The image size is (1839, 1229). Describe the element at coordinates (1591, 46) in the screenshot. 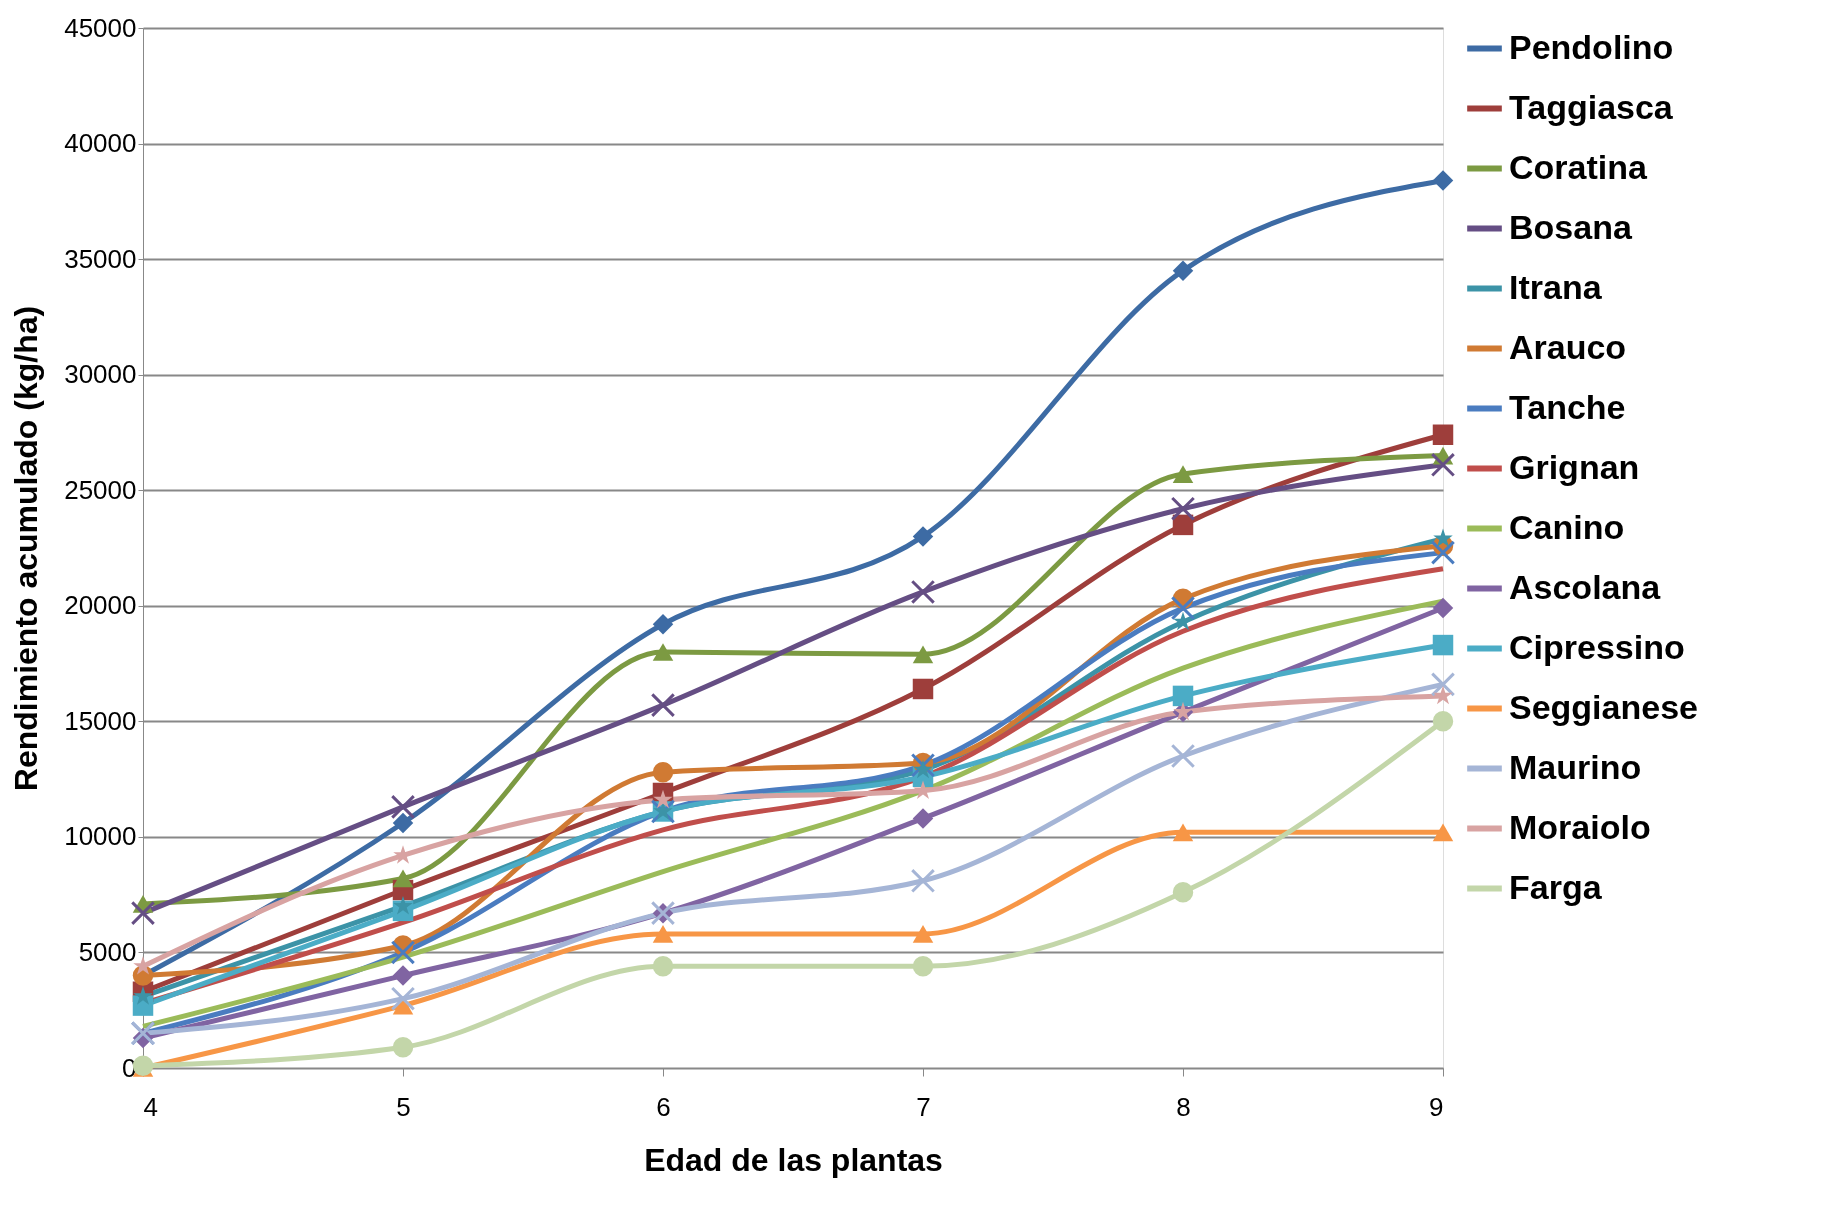

I see `legend-label: Pendolino` at that location.